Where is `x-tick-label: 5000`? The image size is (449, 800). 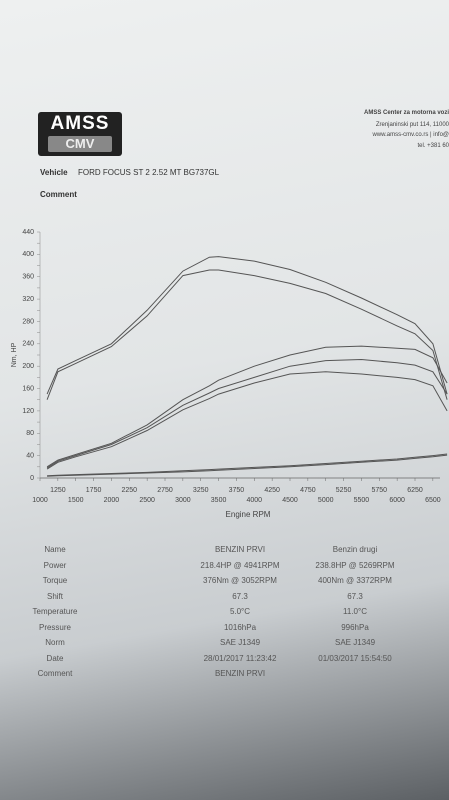
x-tick-label: 5000 is located at coordinates (326, 500).